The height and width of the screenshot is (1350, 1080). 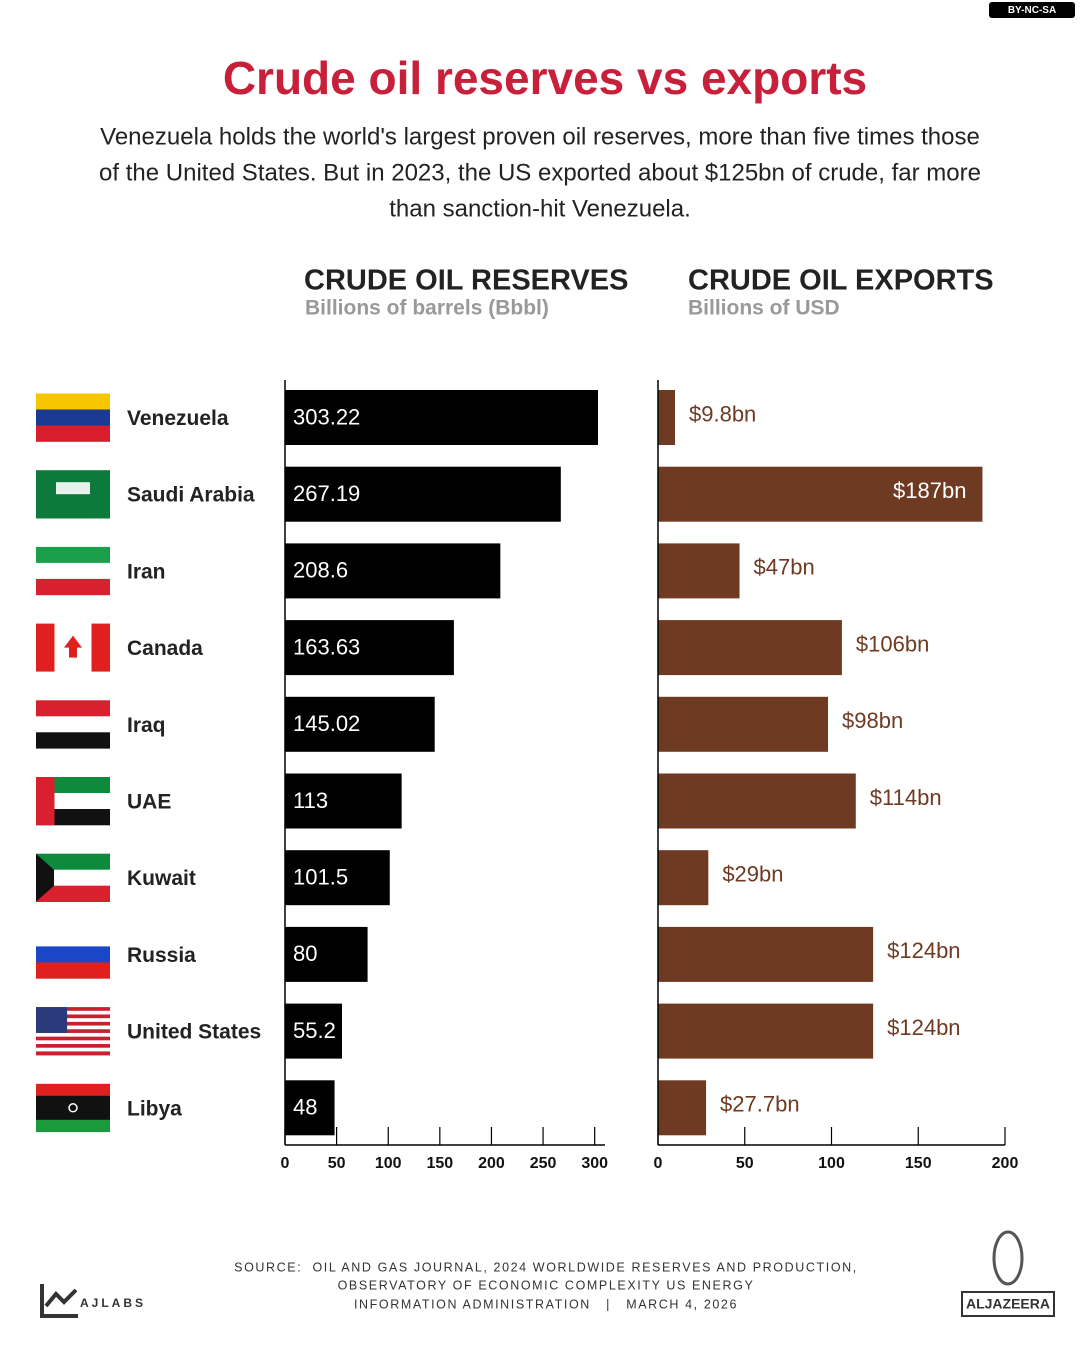 I want to click on value-label: $187bn, so click(x=929, y=490).